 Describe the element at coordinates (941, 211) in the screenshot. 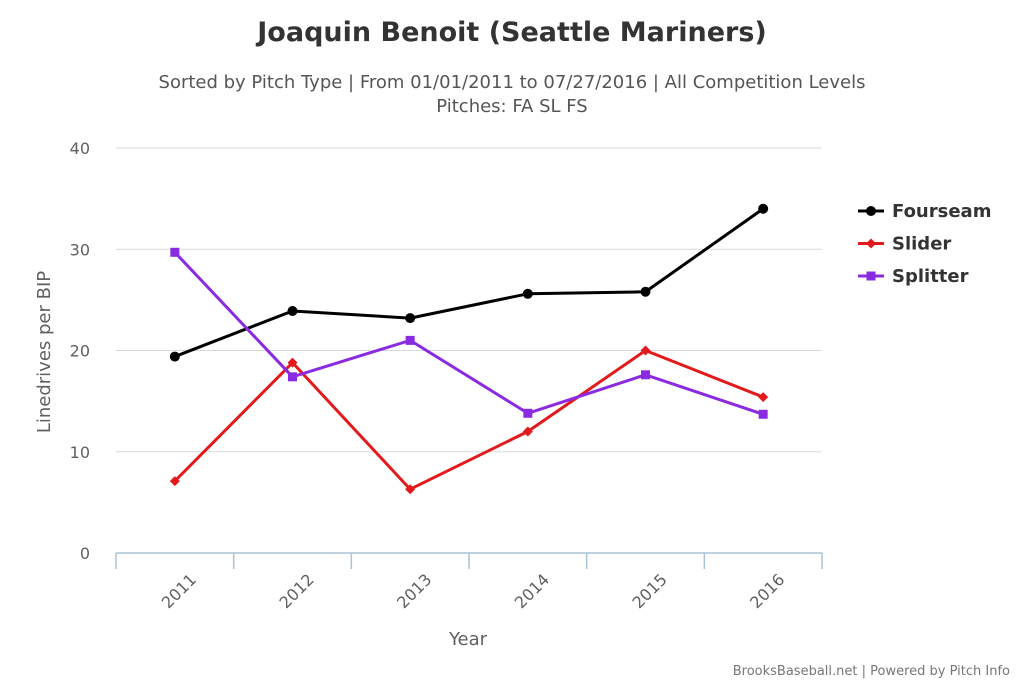

I see `legend-label: Fourseam` at that location.